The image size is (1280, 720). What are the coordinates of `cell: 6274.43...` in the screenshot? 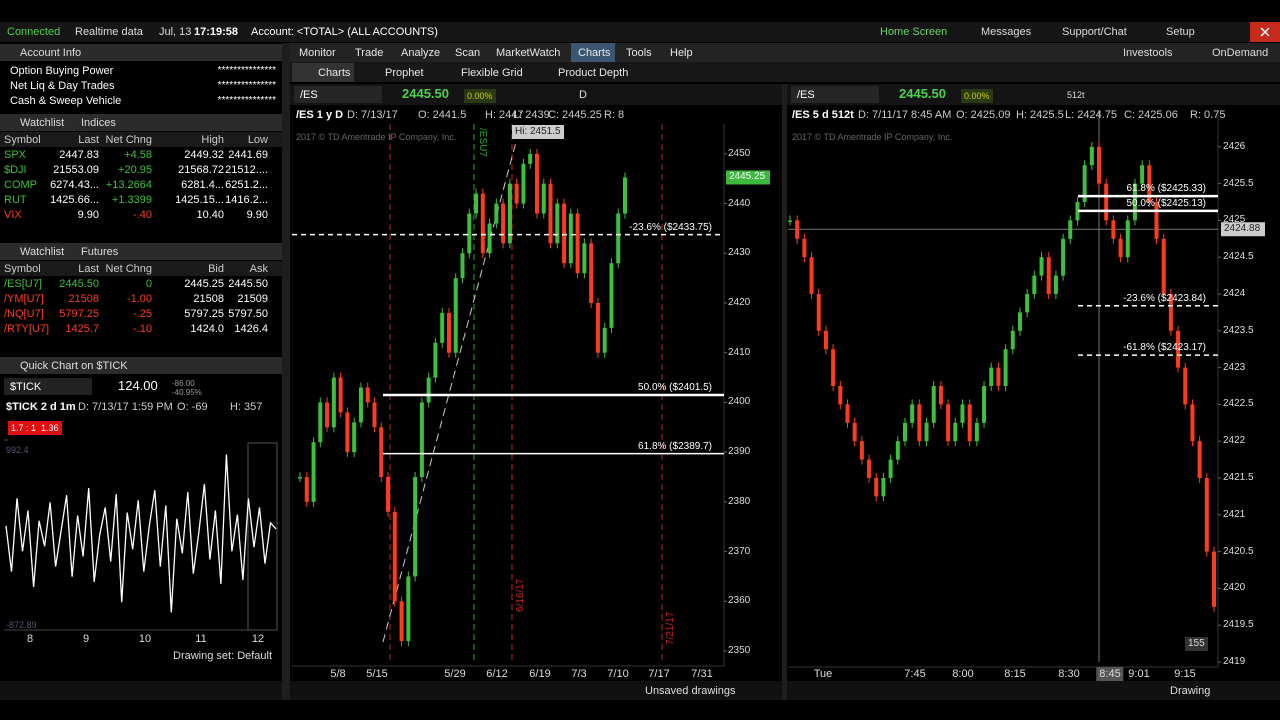 It's located at (74, 185).